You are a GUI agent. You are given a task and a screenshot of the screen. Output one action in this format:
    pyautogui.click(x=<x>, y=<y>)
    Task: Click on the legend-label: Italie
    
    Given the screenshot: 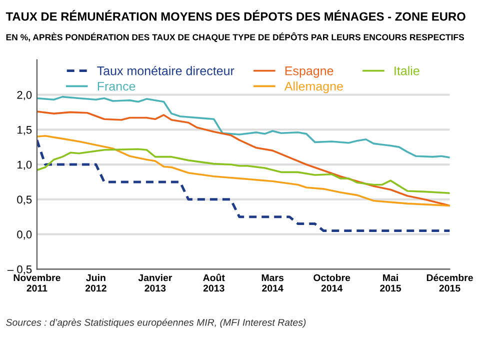 What is the action you would take?
    pyautogui.click(x=407, y=71)
    